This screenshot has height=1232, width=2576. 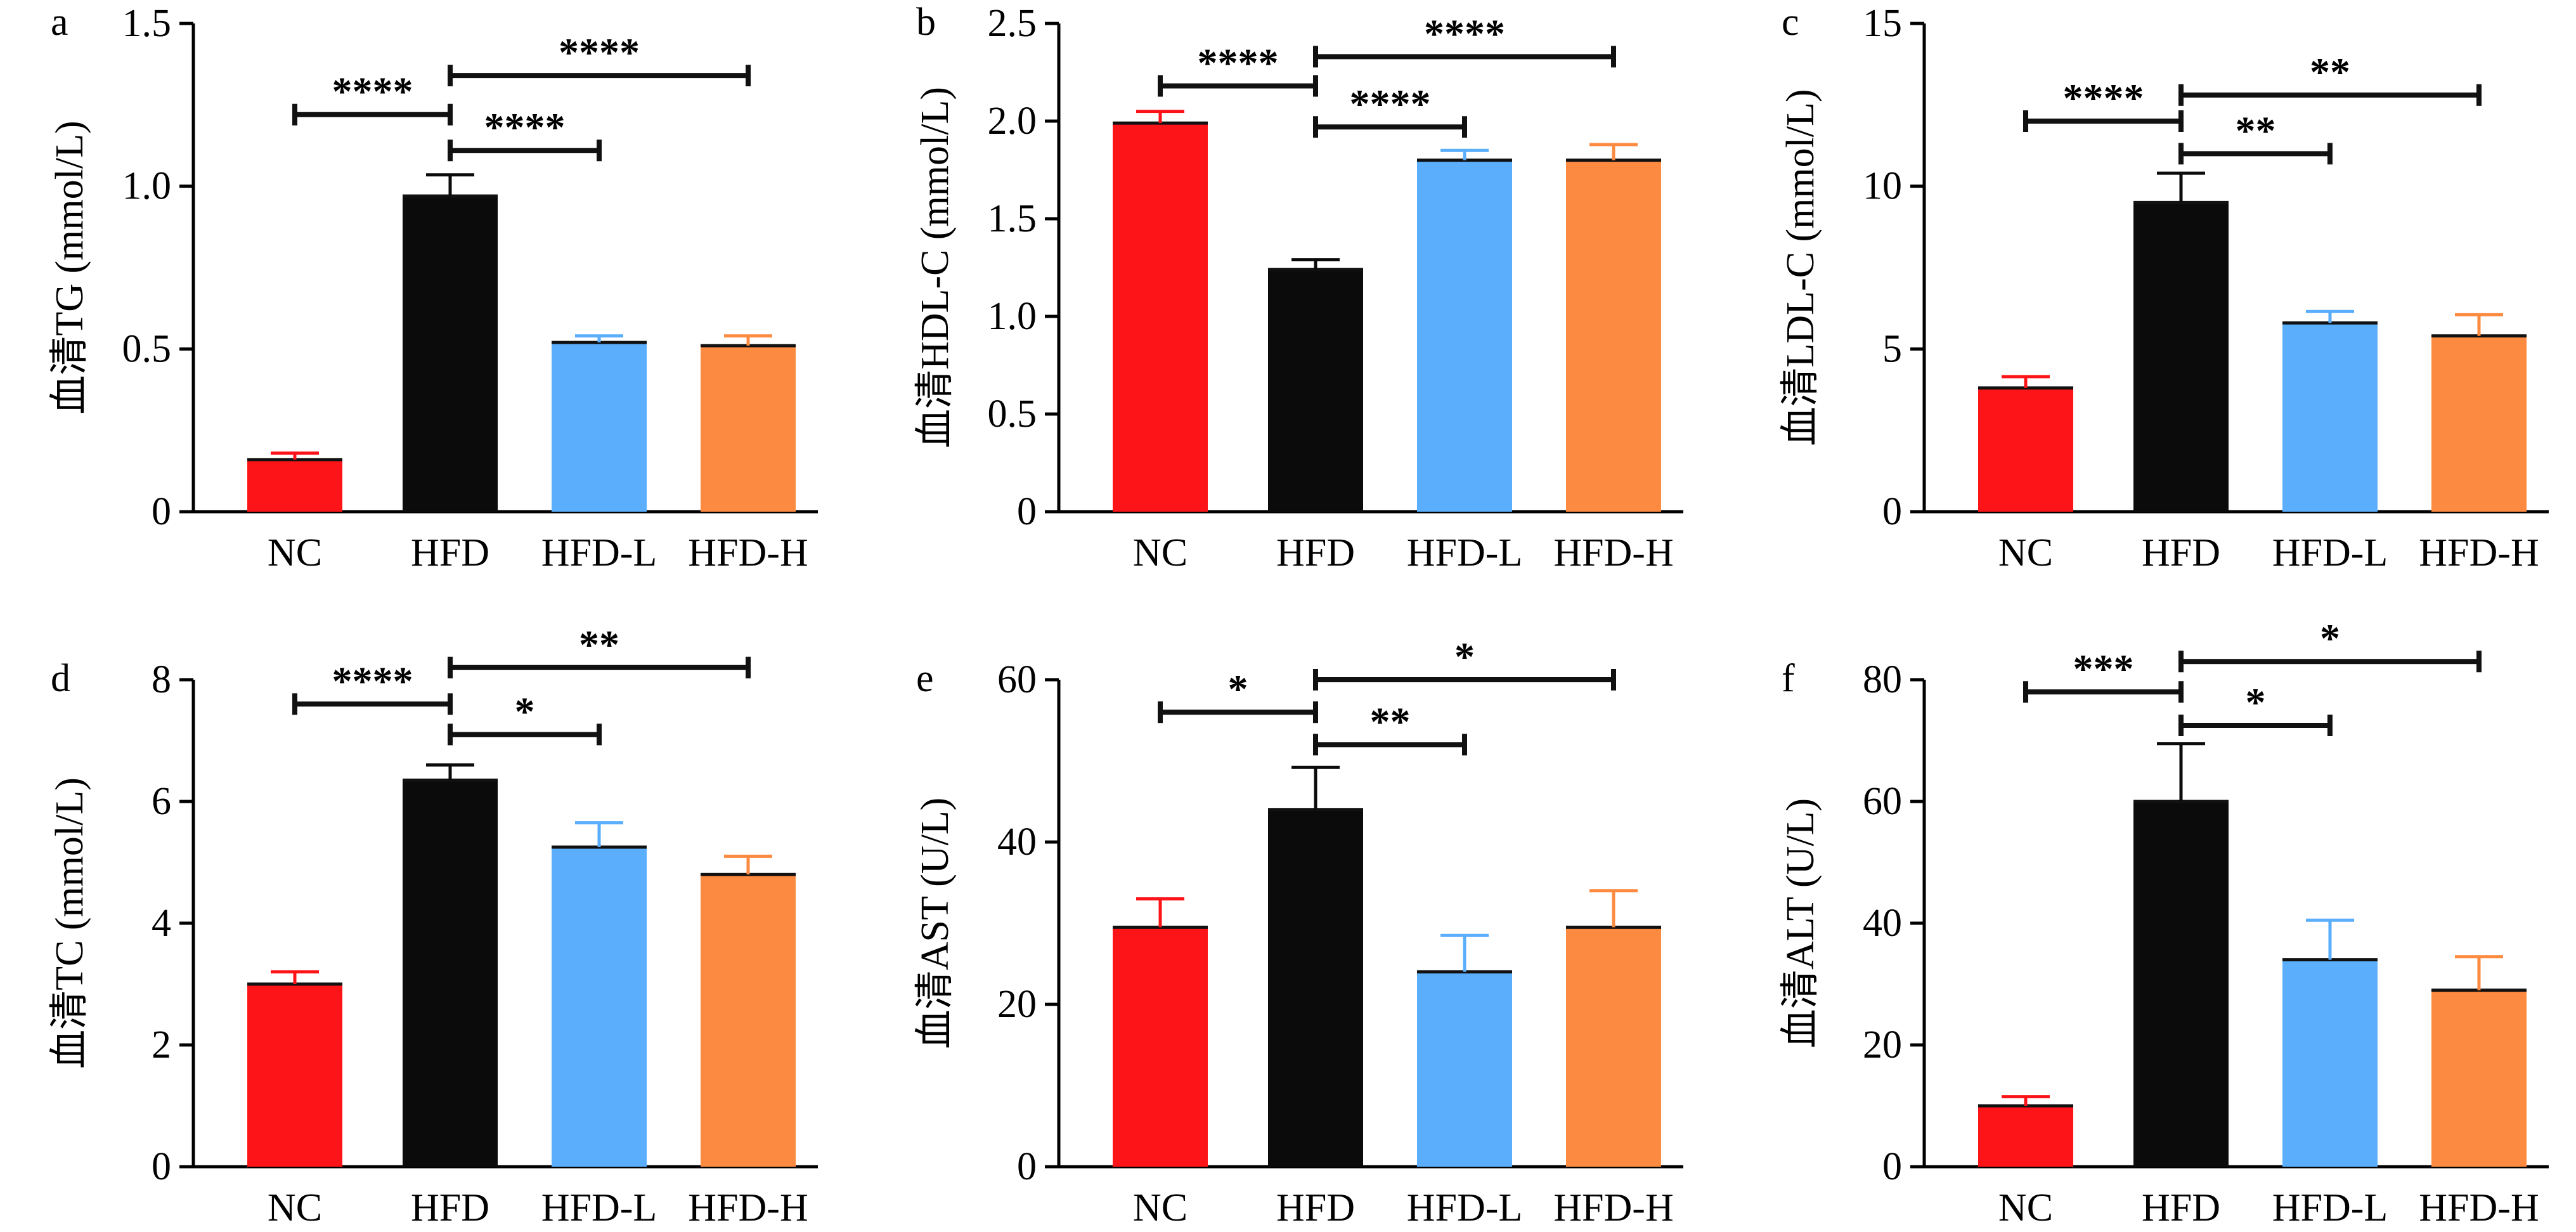 I want to click on y-tick-label: 6, so click(x=161, y=801).